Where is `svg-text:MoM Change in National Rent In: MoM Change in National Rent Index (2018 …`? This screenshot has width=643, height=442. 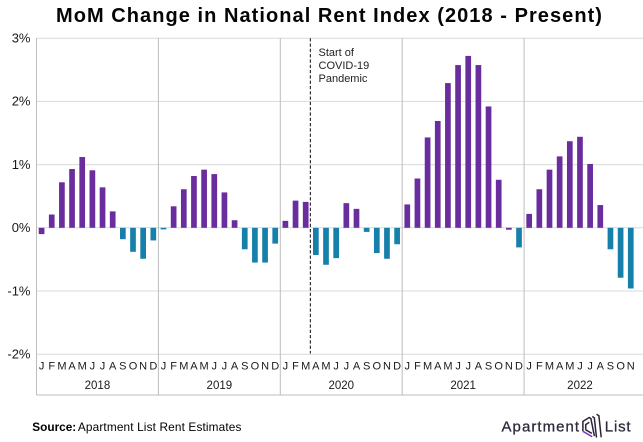
svg-text:MoM Change in National Rent In: MoM Change in National Rent Index (2018 … is located at coordinates (329, 16).